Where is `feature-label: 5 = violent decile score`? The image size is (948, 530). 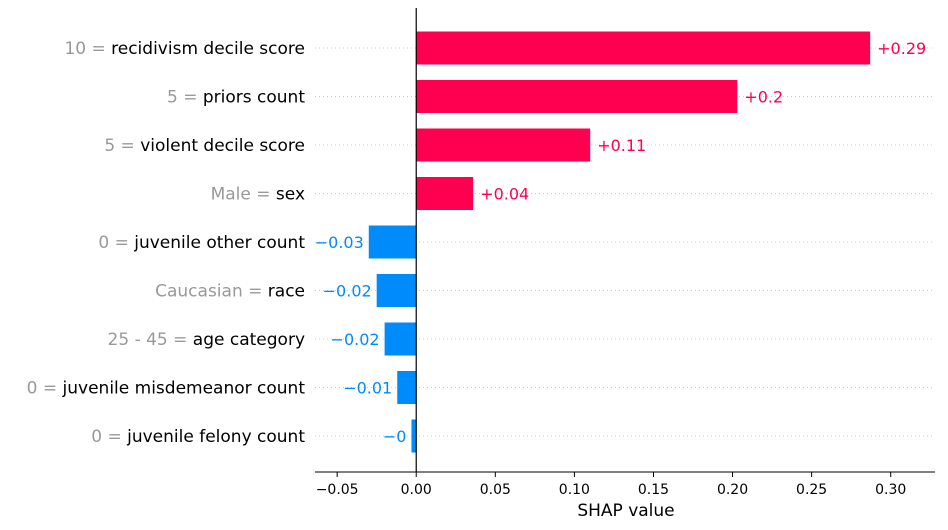 feature-label: 5 = violent decile score is located at coordinates (204, 146).